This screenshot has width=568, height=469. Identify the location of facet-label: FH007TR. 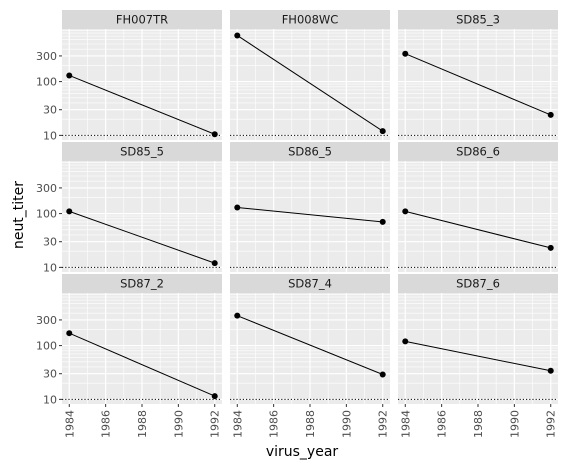
(142, 20).